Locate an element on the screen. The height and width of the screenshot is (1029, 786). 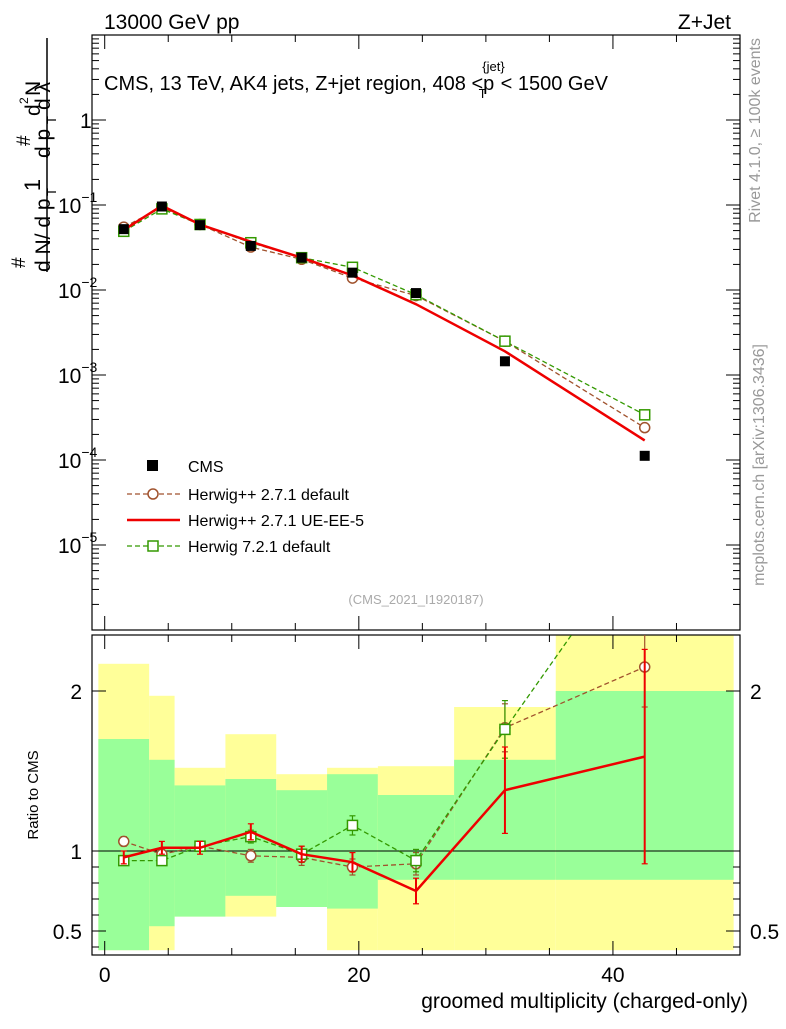
main-y-axis-label: 1 # d N/ d p T # d 2 N d p T d λ is located at coordinates (34, 155).